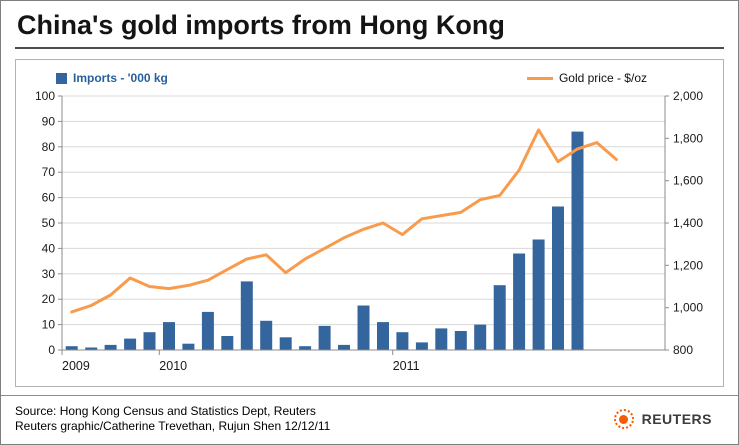  What do you see at coordinates (688, 181) in the screenshot?
I see `right-axis-label: 1,600` at bounding box center [688, 181].